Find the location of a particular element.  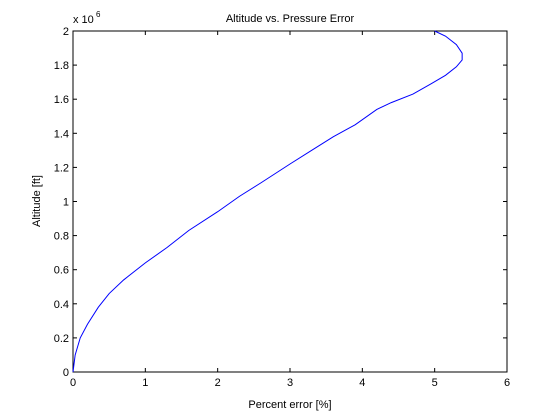

chart-title: Altitude vs. Pressure Error is located at coordinates (290, 19).